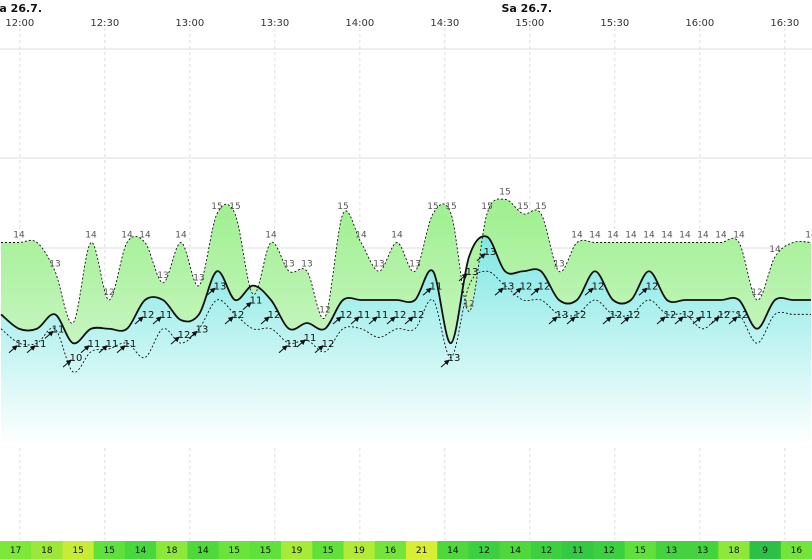  I want to click on strip-cell-label: 11, so click(577, 551).